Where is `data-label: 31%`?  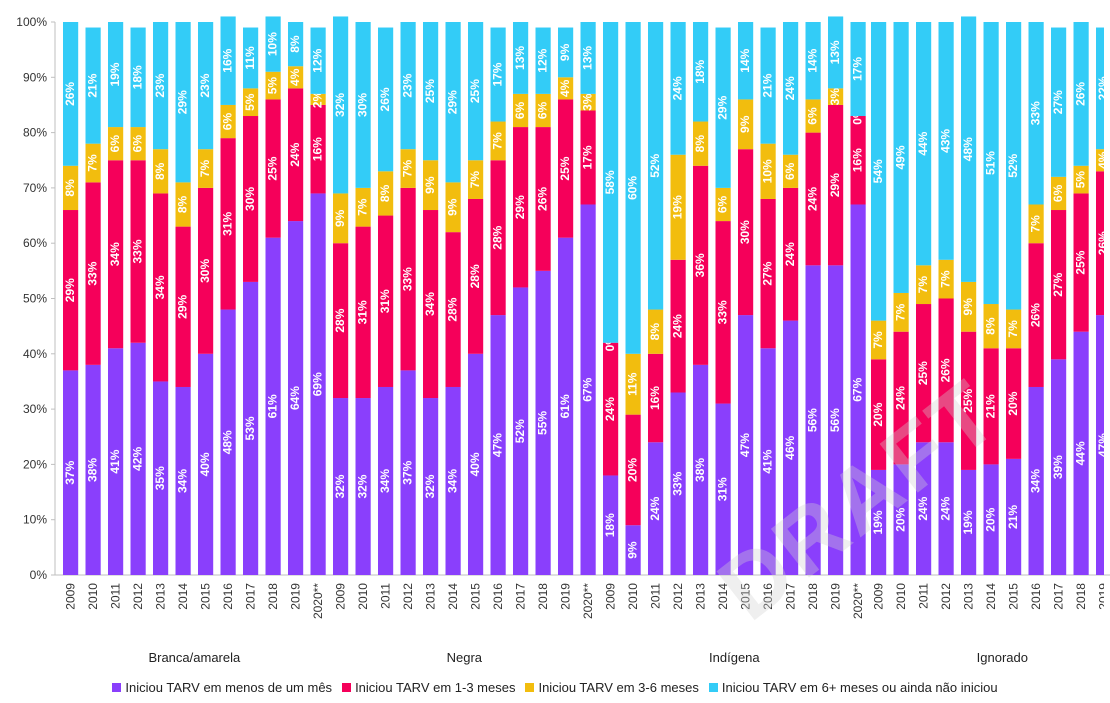 data-label: 31% is located at coordinates (385, 301).